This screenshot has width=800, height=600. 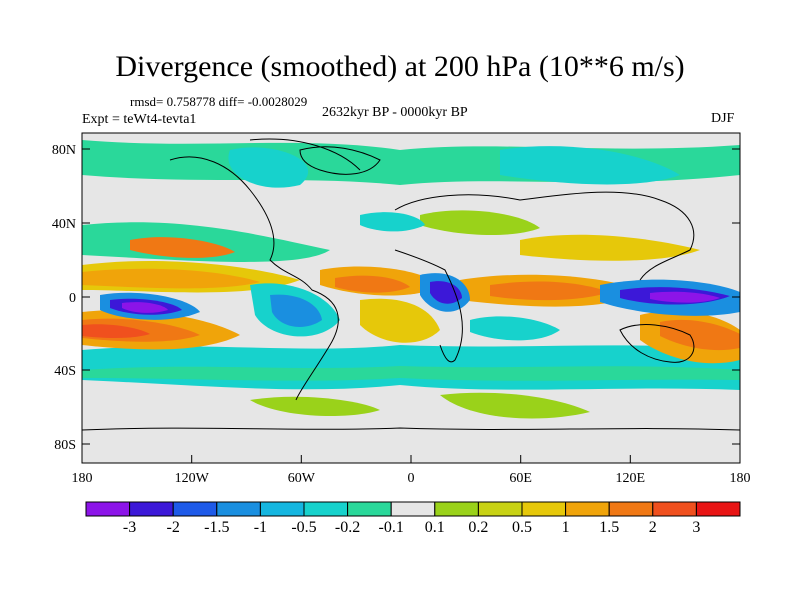 What do you see at coordinates (64, 298) in the screenshot?
I see `y-axis-labels: 80N 40N 0 40S 80S` at bounding box center [64, 298].